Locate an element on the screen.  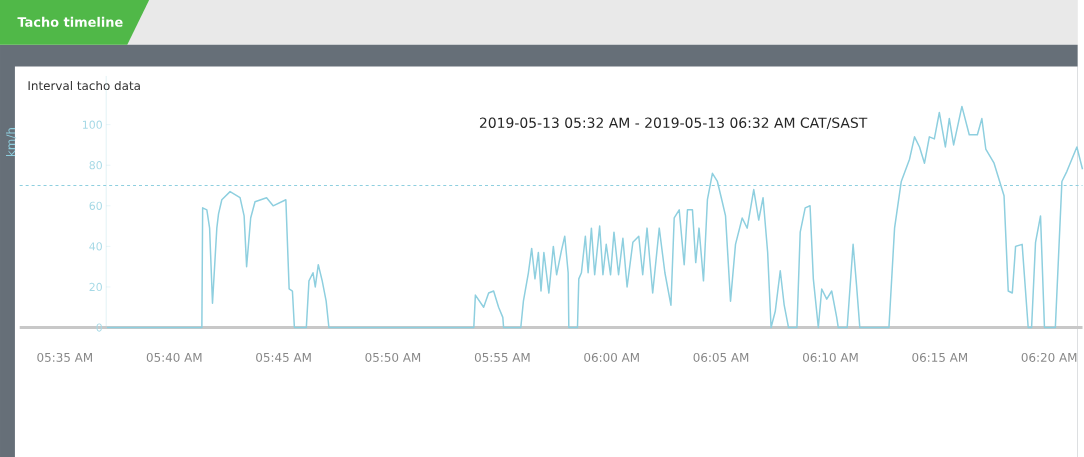
x-tick-label: 05:50 AM is located at coordinates (393, 357).